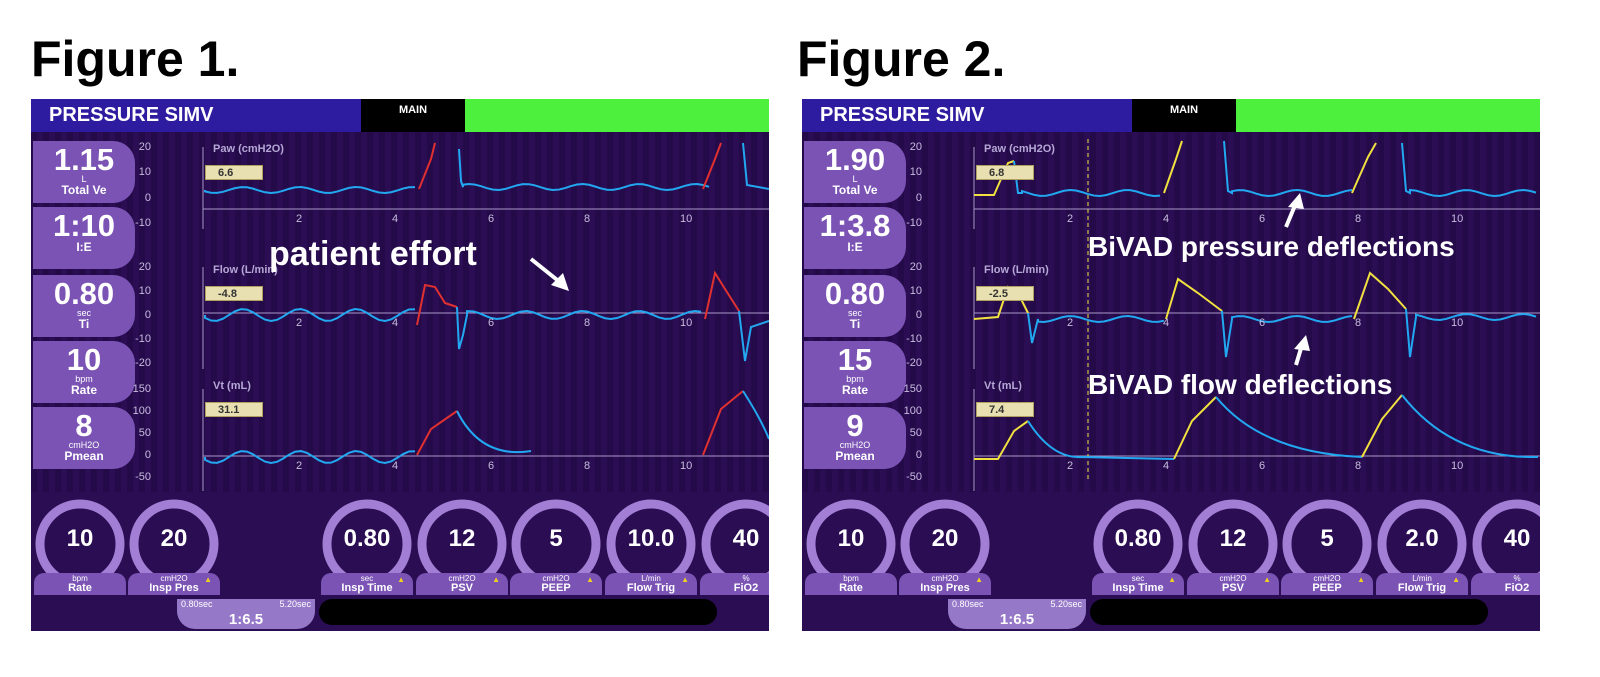 This screenshot has width=1600, height=677. Describe the element at coordinates (84, 225) in the screenshot. I see `readout-value: 1:10` at that location.